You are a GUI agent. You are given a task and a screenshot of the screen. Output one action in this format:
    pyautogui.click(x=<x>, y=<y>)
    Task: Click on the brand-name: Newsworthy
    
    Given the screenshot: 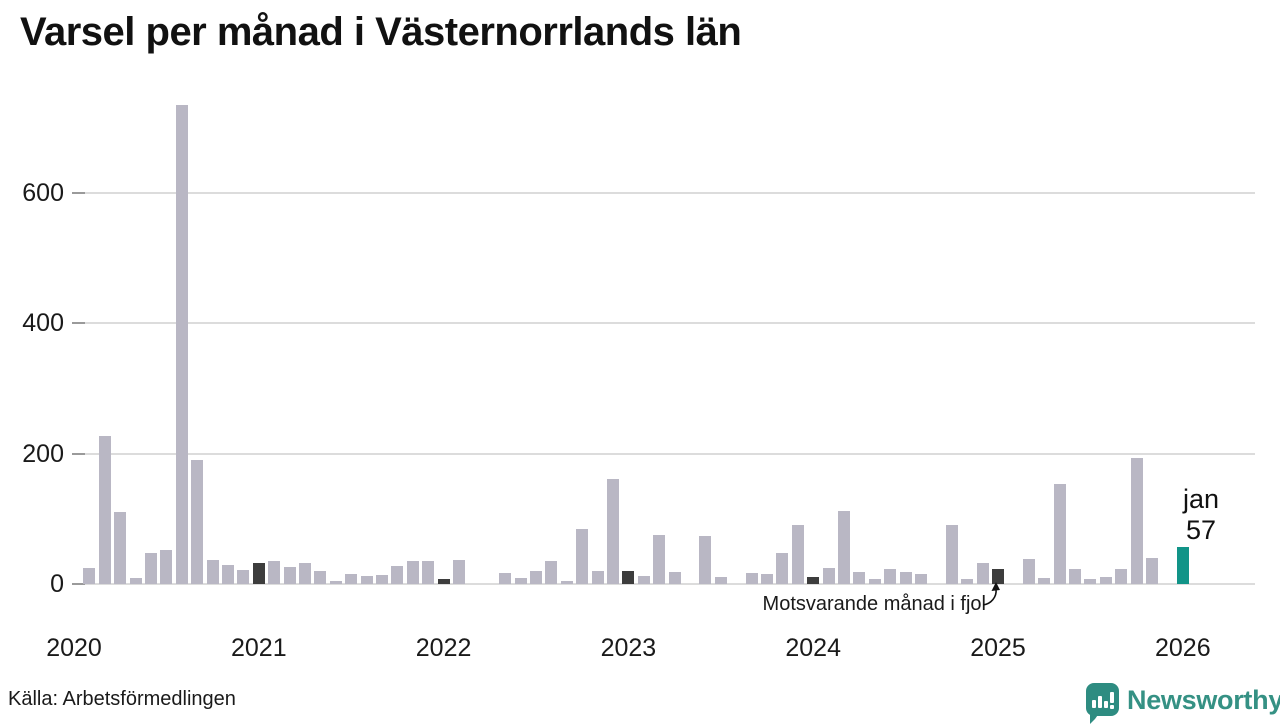 What is the action you would take?
    pyautogui.click(x=1203, y=700)
    